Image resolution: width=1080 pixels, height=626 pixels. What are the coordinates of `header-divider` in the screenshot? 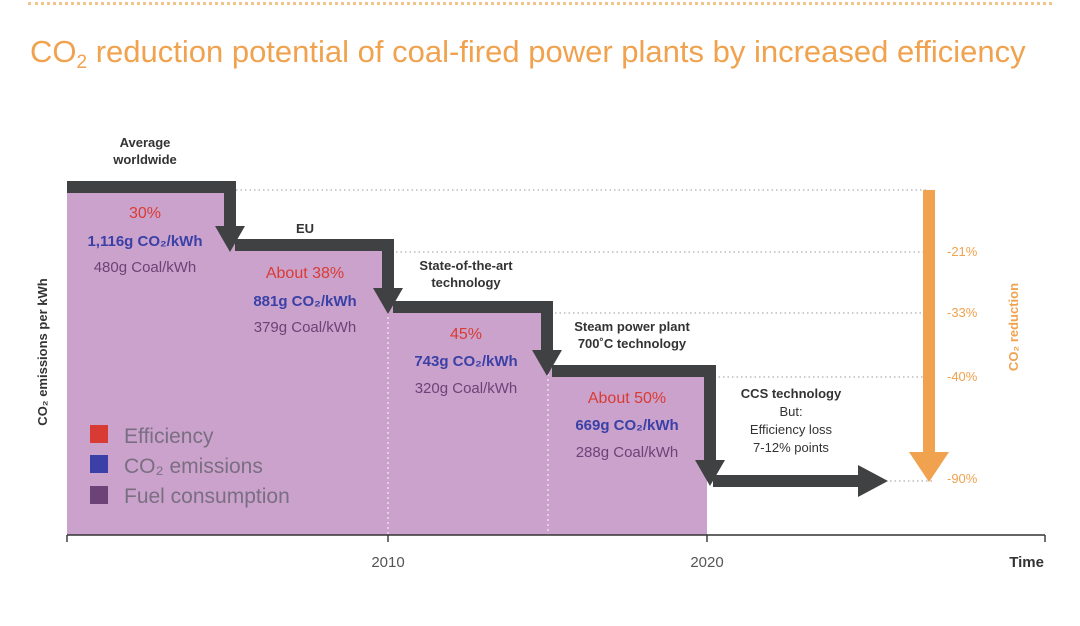 It's located at (540, 3).